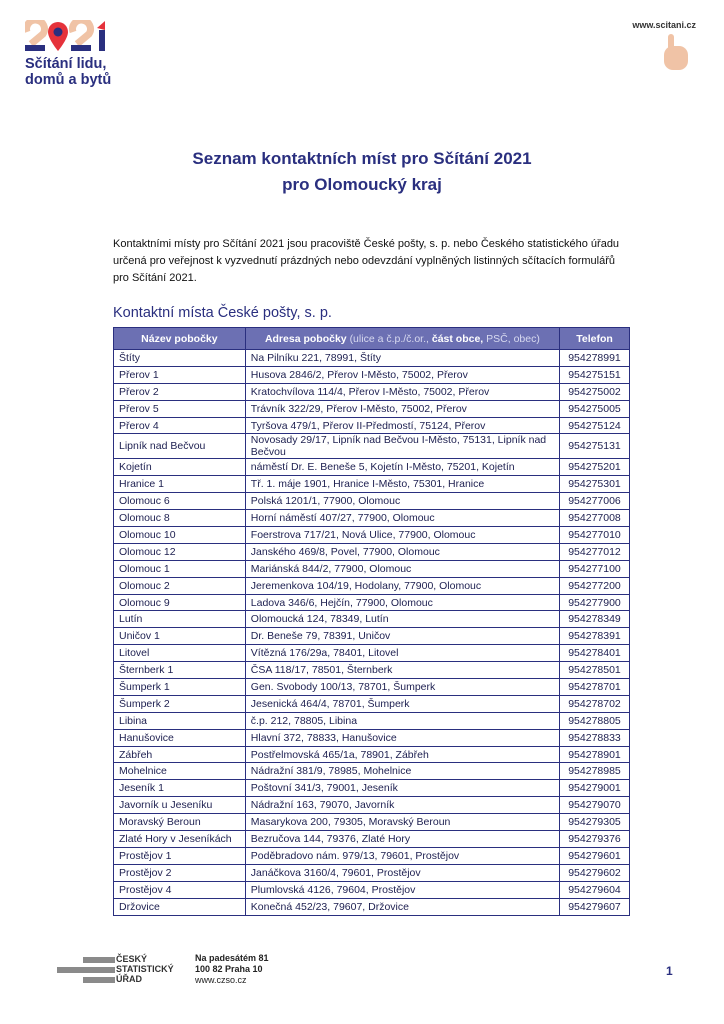  I want to click on branch-name-cell: Šumperk 2, so click(179, 703).